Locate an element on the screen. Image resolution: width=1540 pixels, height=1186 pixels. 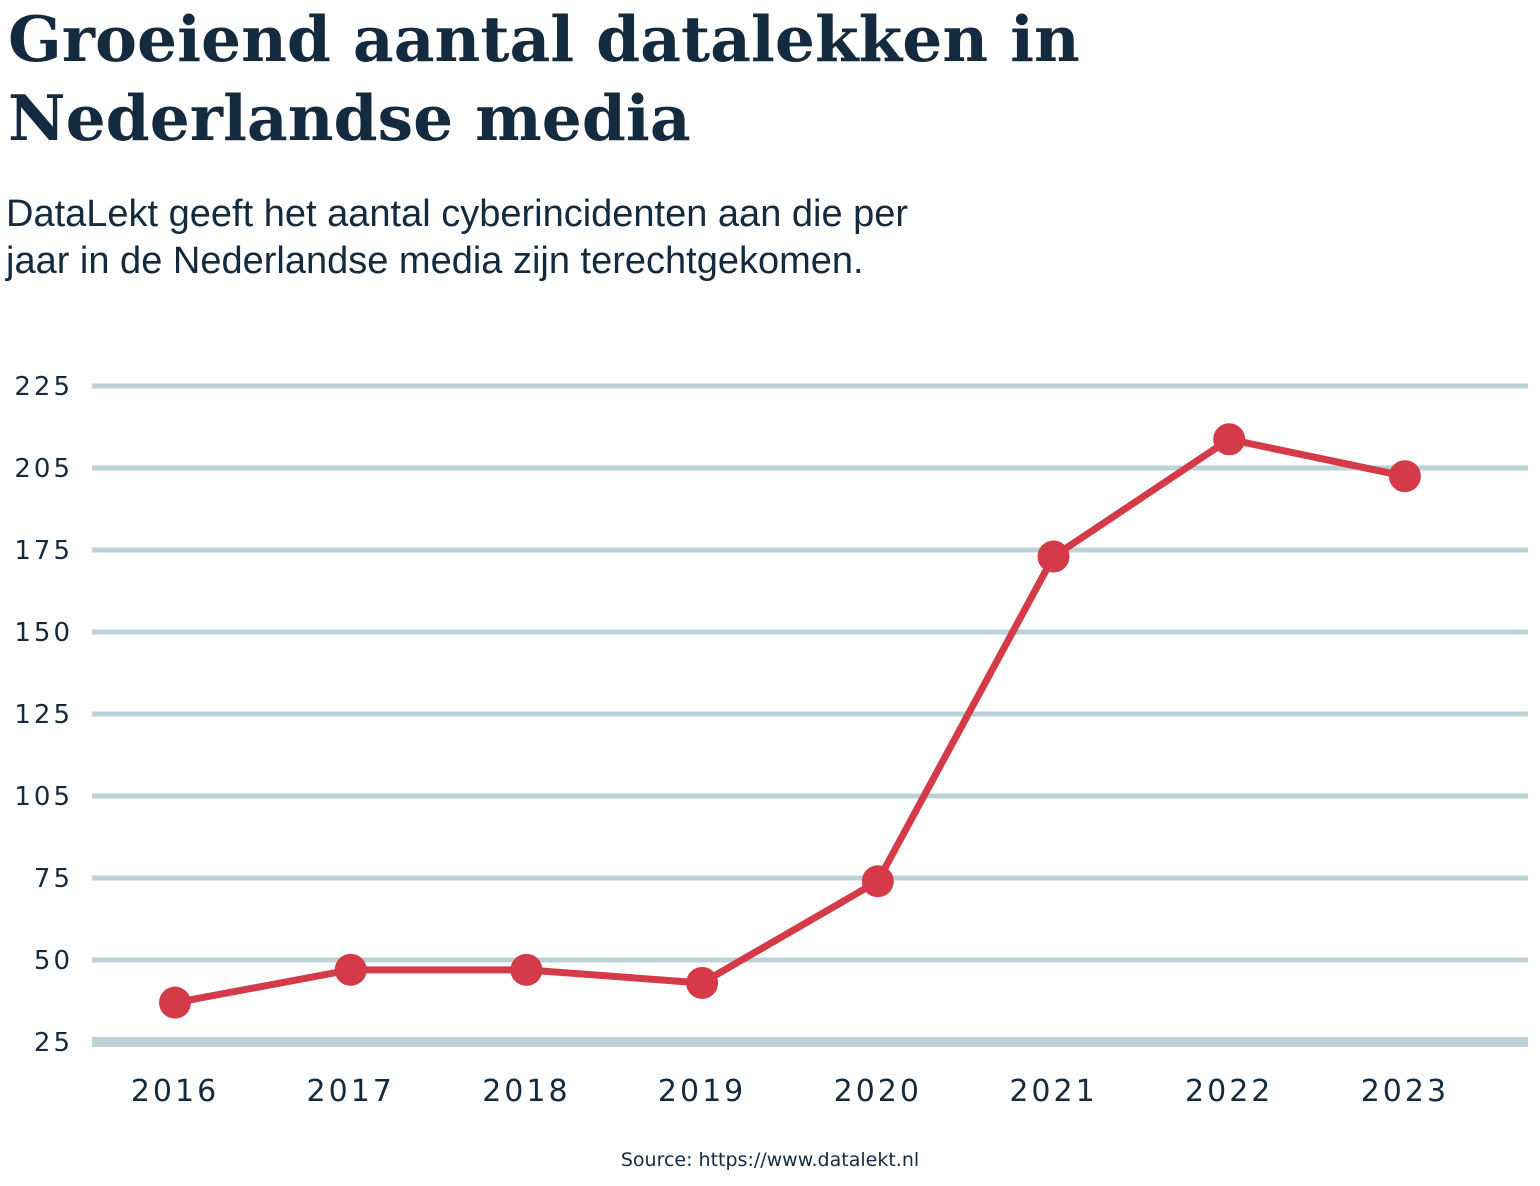
x-tick-label: 2018 is located at coordinates (526, 1091).